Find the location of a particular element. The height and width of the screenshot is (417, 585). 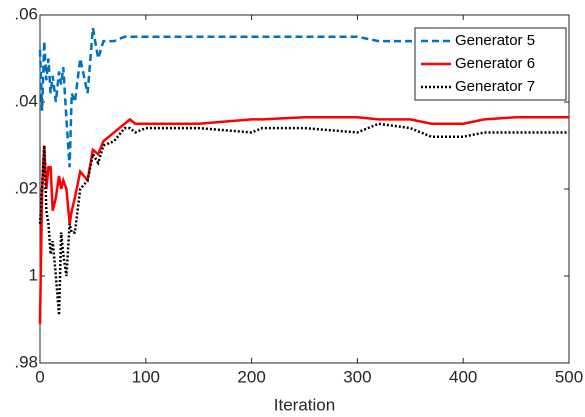

legend-label: Generator 7 is located at coordinates (495, 86).